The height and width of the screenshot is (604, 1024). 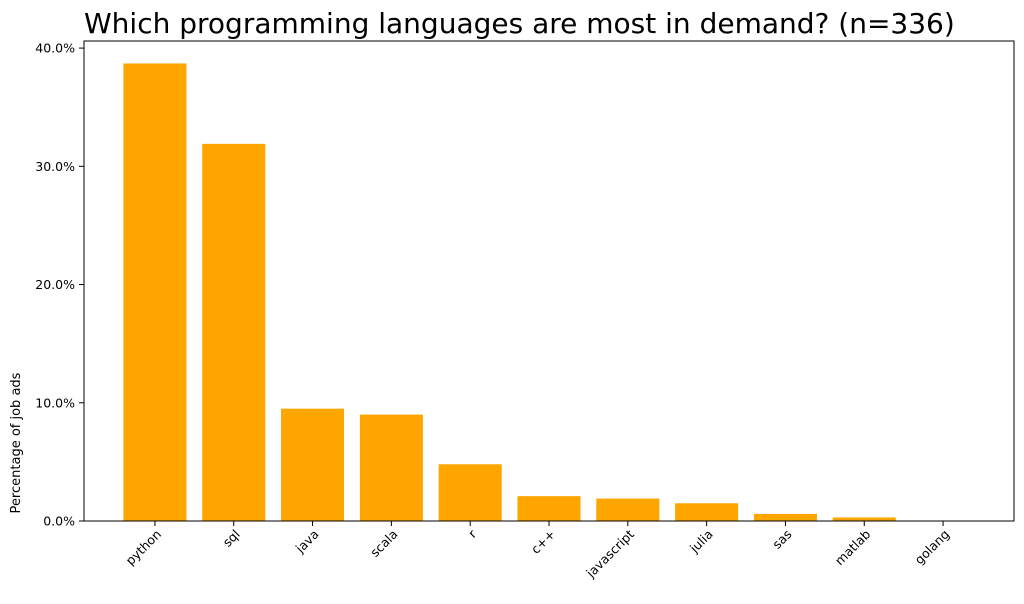 I want to click on bar-scala, so click(x=391, y=467).